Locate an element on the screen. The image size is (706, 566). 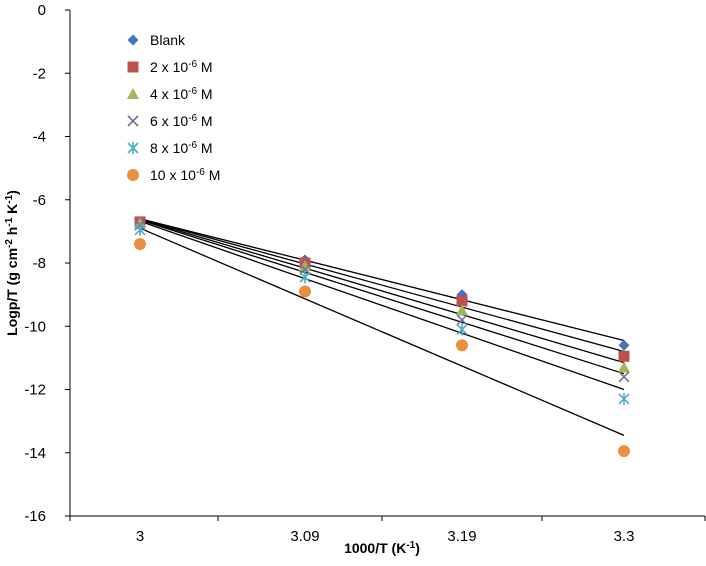
y-tick-label: -12 is located at coordinates (35, 390).